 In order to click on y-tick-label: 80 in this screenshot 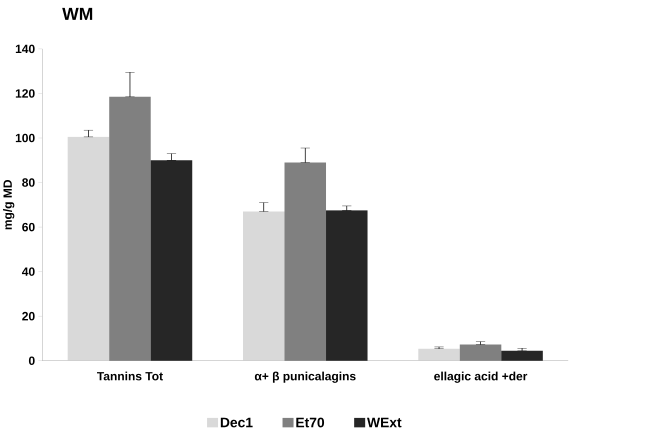, I will do `click(28, 182)`.